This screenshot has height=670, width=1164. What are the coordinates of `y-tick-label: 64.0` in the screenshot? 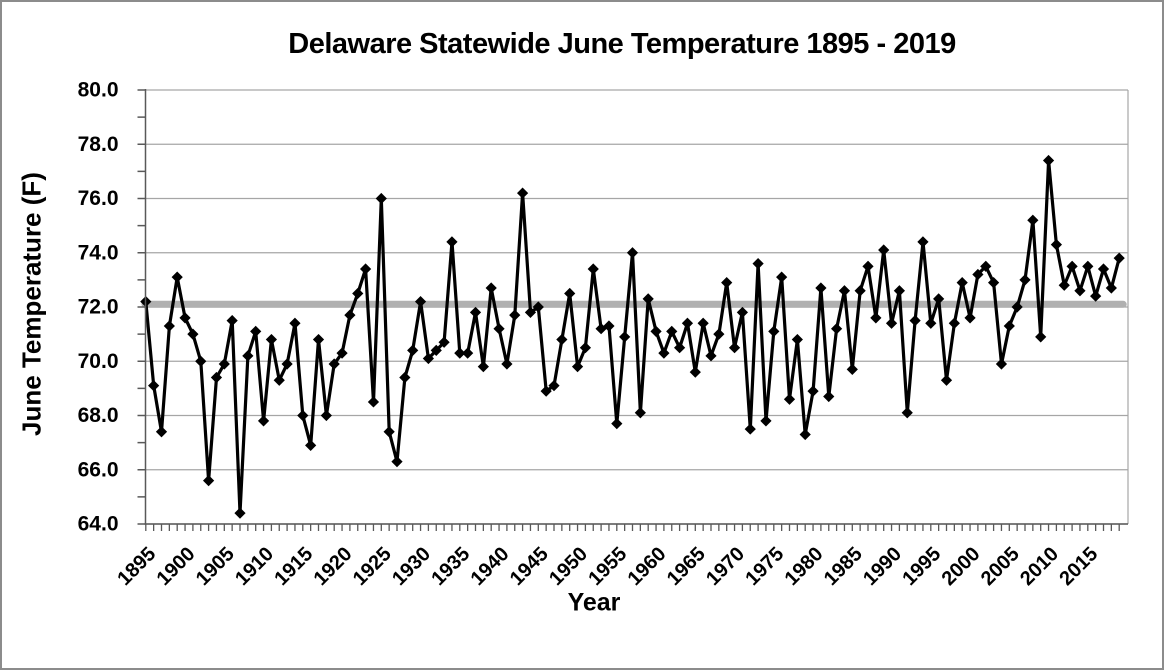 It's located at (98, 524).